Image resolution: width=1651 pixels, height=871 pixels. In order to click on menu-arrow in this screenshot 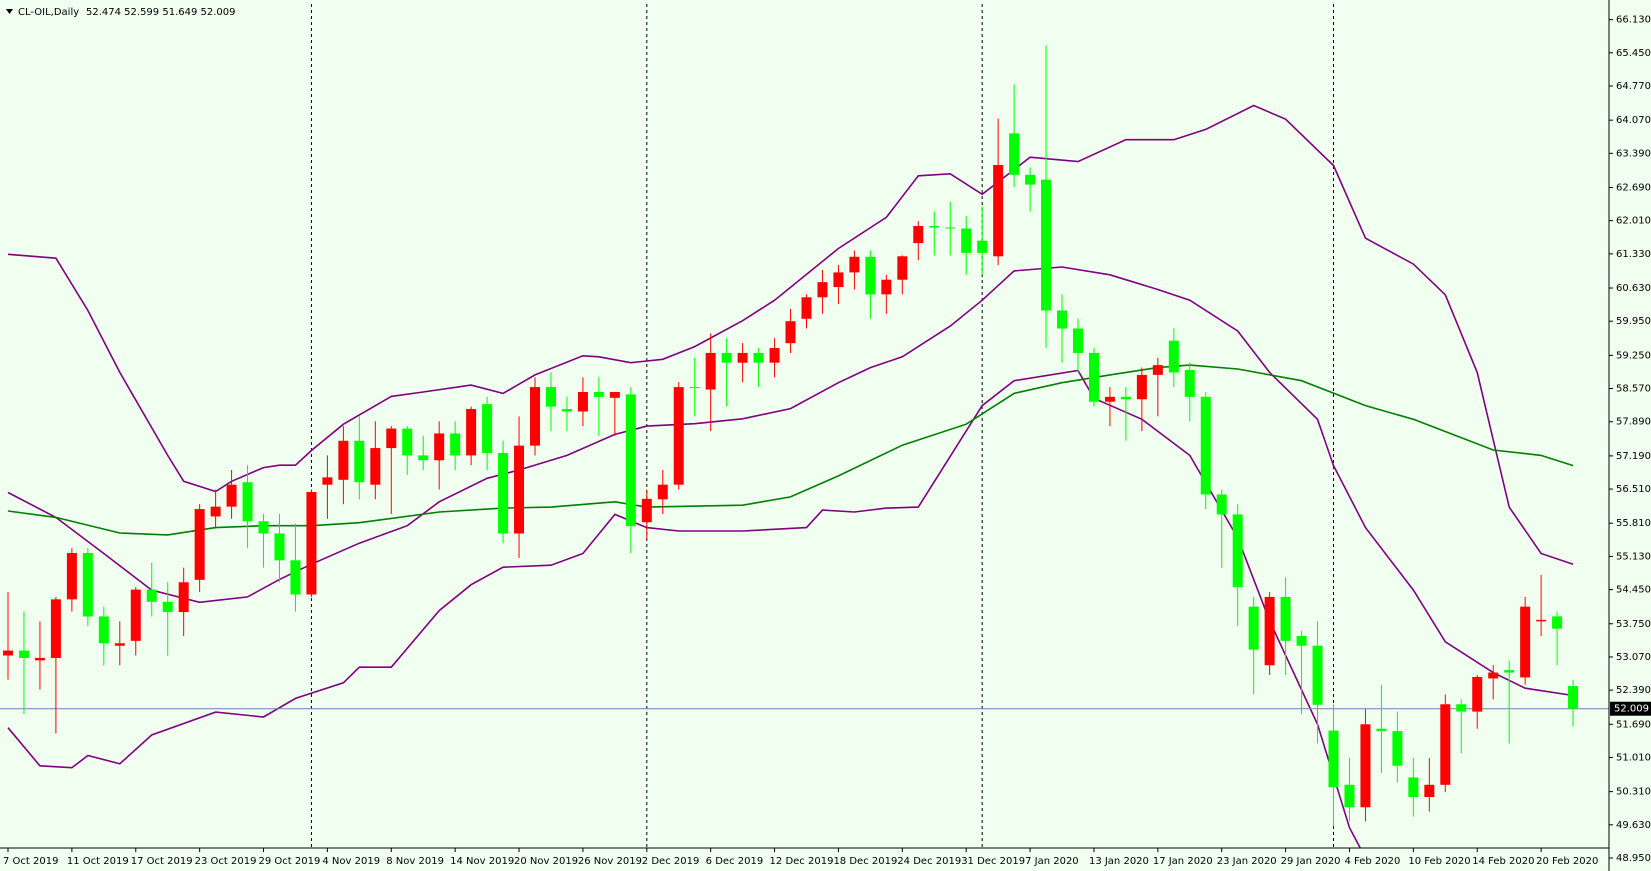, I will do `click(9, 11)`.